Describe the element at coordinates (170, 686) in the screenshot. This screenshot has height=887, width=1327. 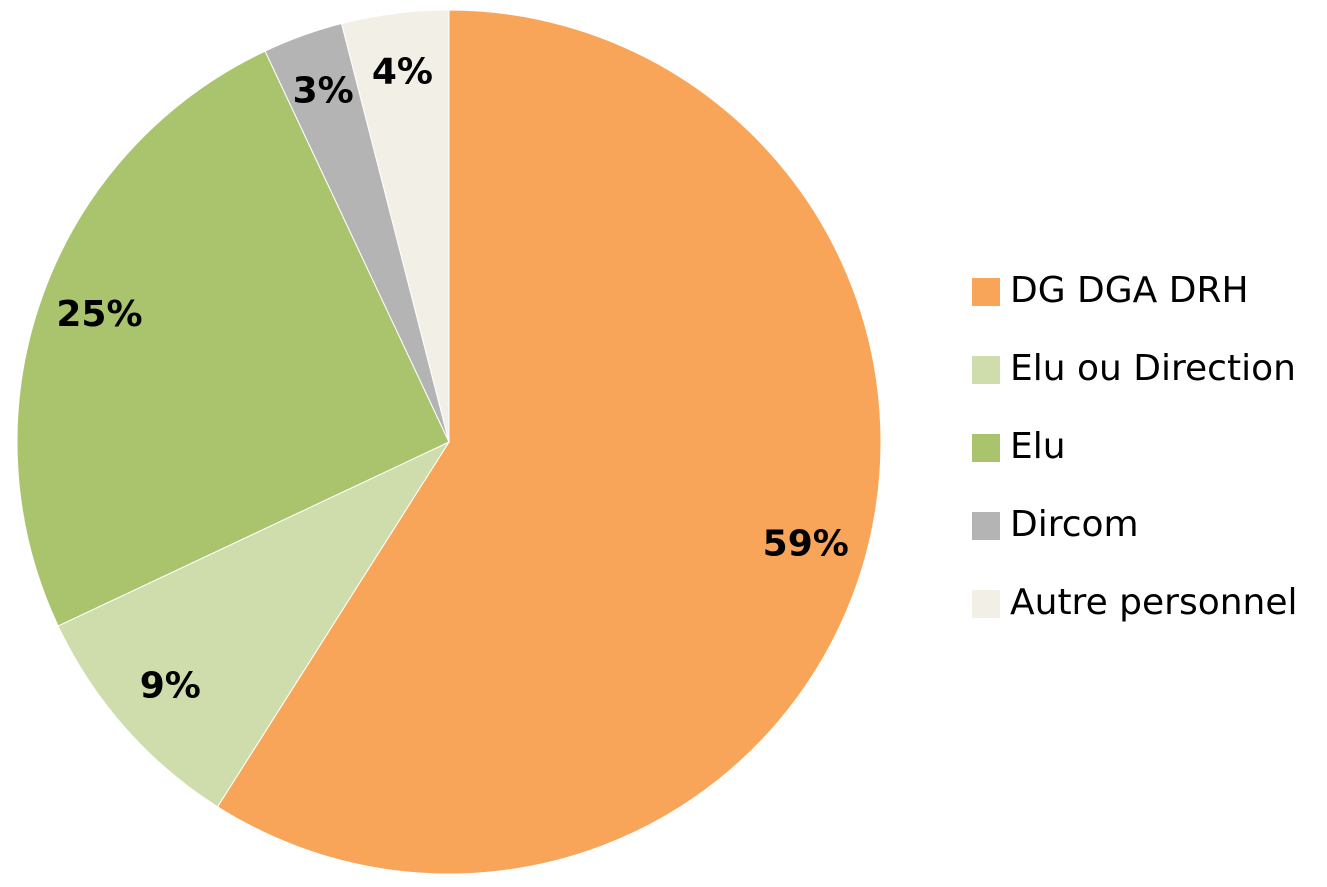
I see `data-label: 9%` at that location.